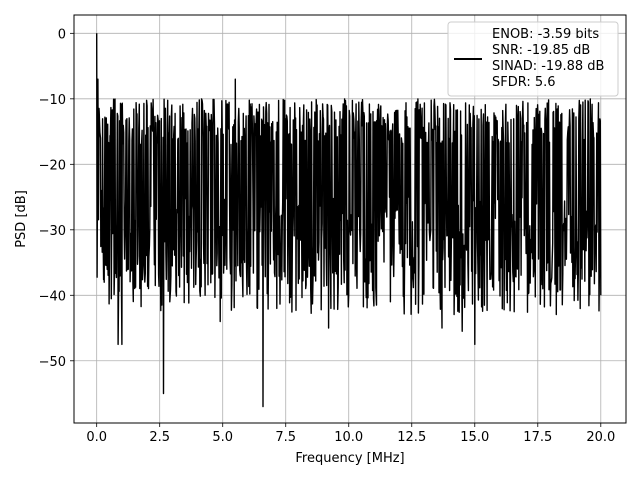  What do you see at coordinates (349, 458) in the screenshot?
I see `x-axis-label: Frequency [MHz]` at bounding box center [349, 458].